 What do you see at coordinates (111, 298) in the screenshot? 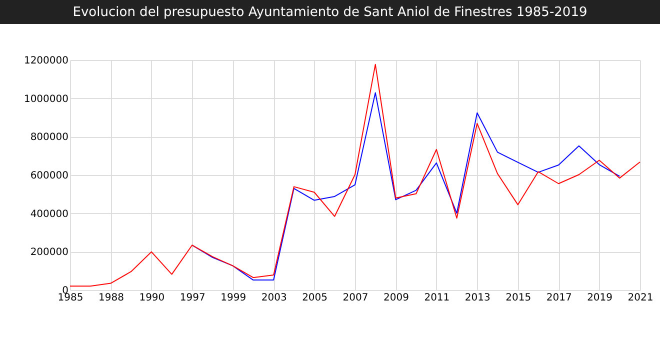
I see `x-tick-label: 1988` at bounding box center [111, 298].